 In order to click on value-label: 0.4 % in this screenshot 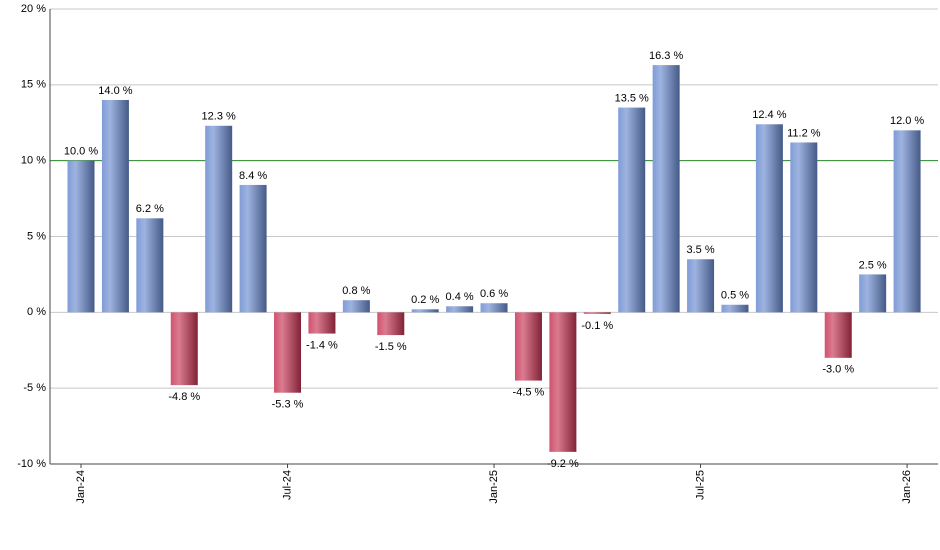, I will do `click(460, 297)`.